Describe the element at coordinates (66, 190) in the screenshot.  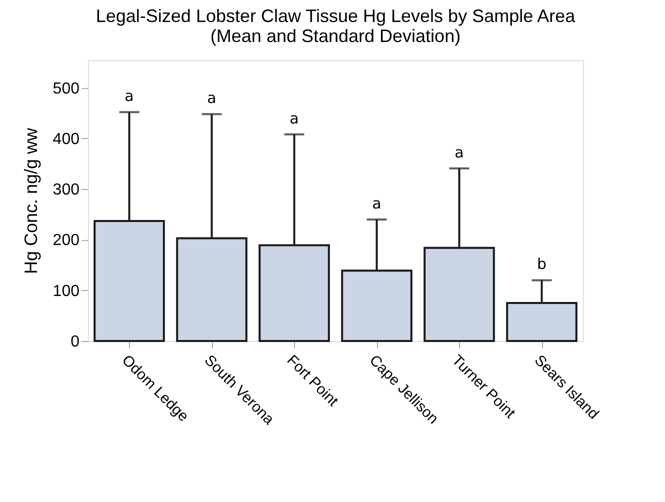
I see `y-tick-label: 300` at that location.